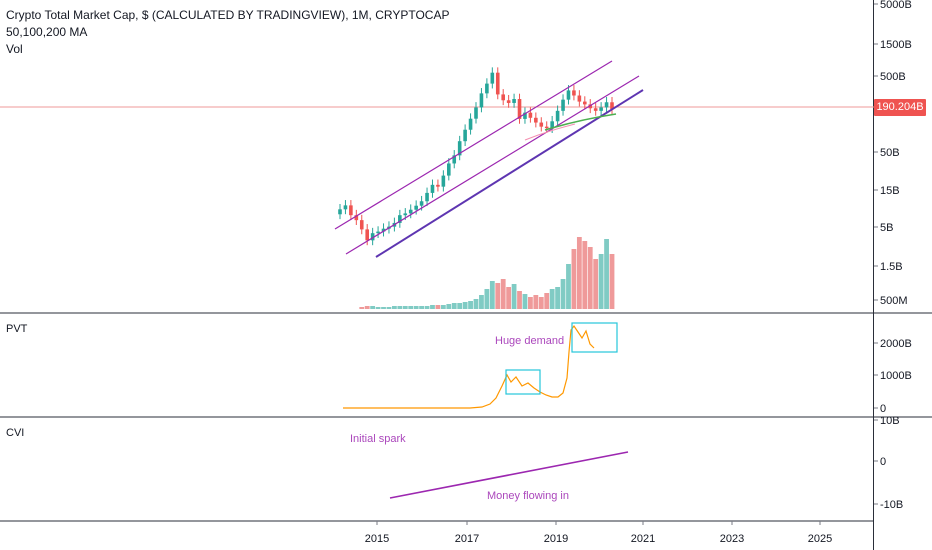 This screenshot has height=550, width=932. Describe the element at coordinates (896, 45) in the screenshot. I see `price-tick-label: 1500B` at that location.